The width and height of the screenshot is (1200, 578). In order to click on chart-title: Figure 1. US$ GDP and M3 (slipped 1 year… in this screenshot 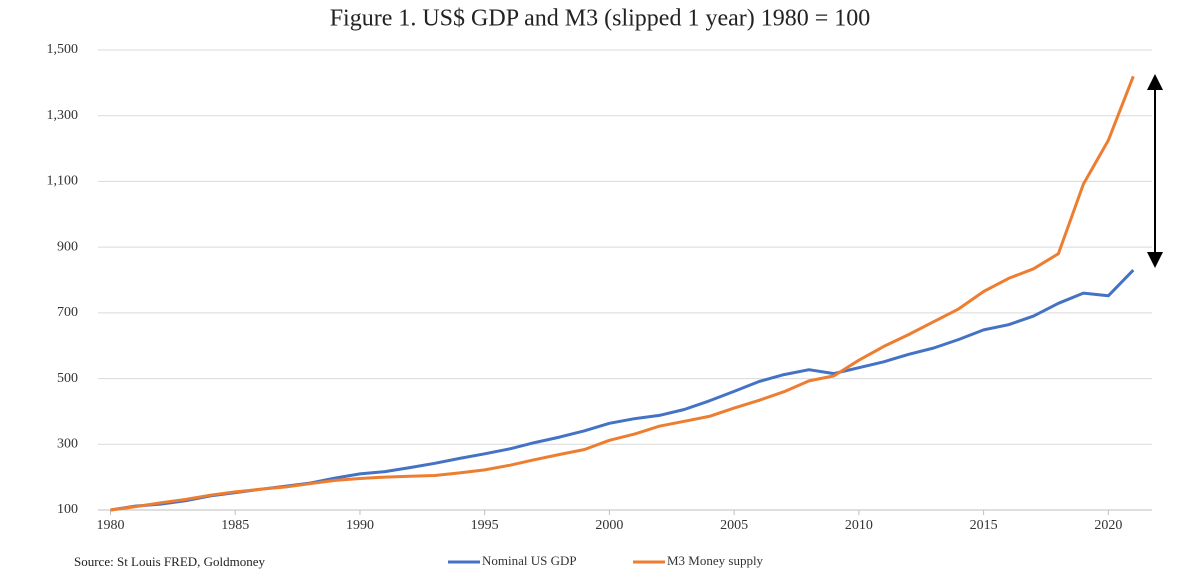, I will do `click(600, 19)`.